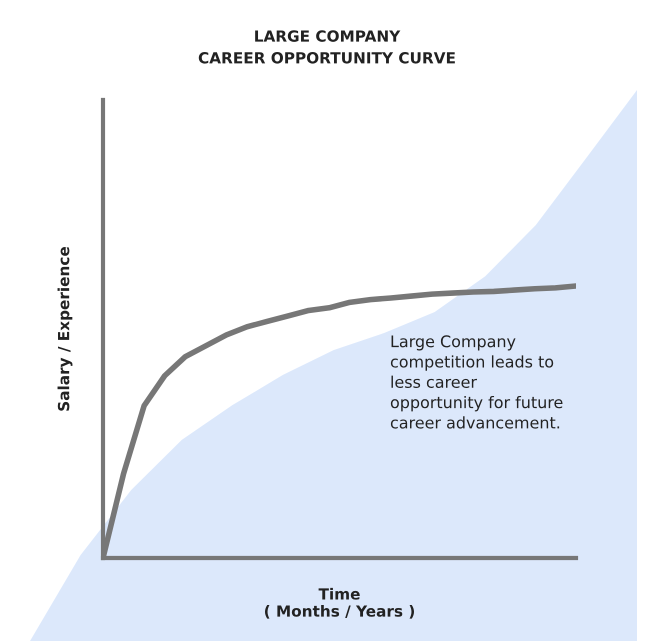  Describe the element at coordinates (476, 382) in the screenshot. I see `annotation: Large Company competition leads to less career opportunity for future career advancement.` at that location.